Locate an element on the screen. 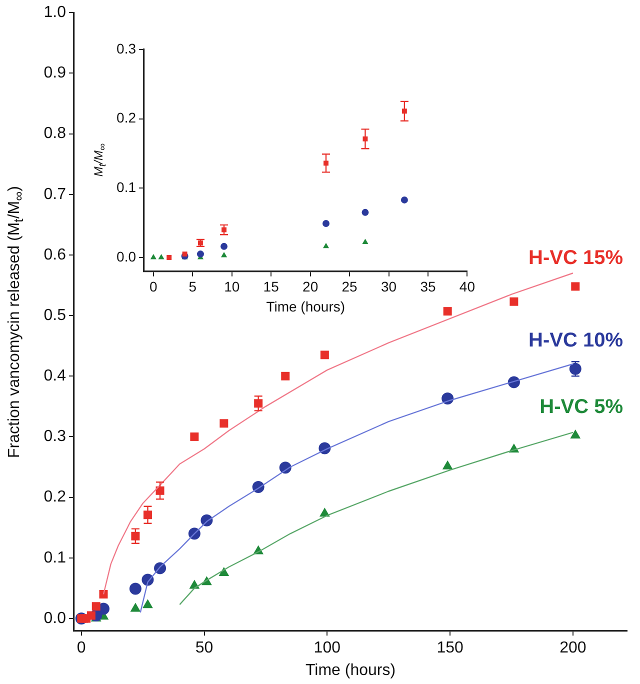 This screenshot has height=684, width=640. series-label: H-VC 15% is located at coordinates (576, 257).